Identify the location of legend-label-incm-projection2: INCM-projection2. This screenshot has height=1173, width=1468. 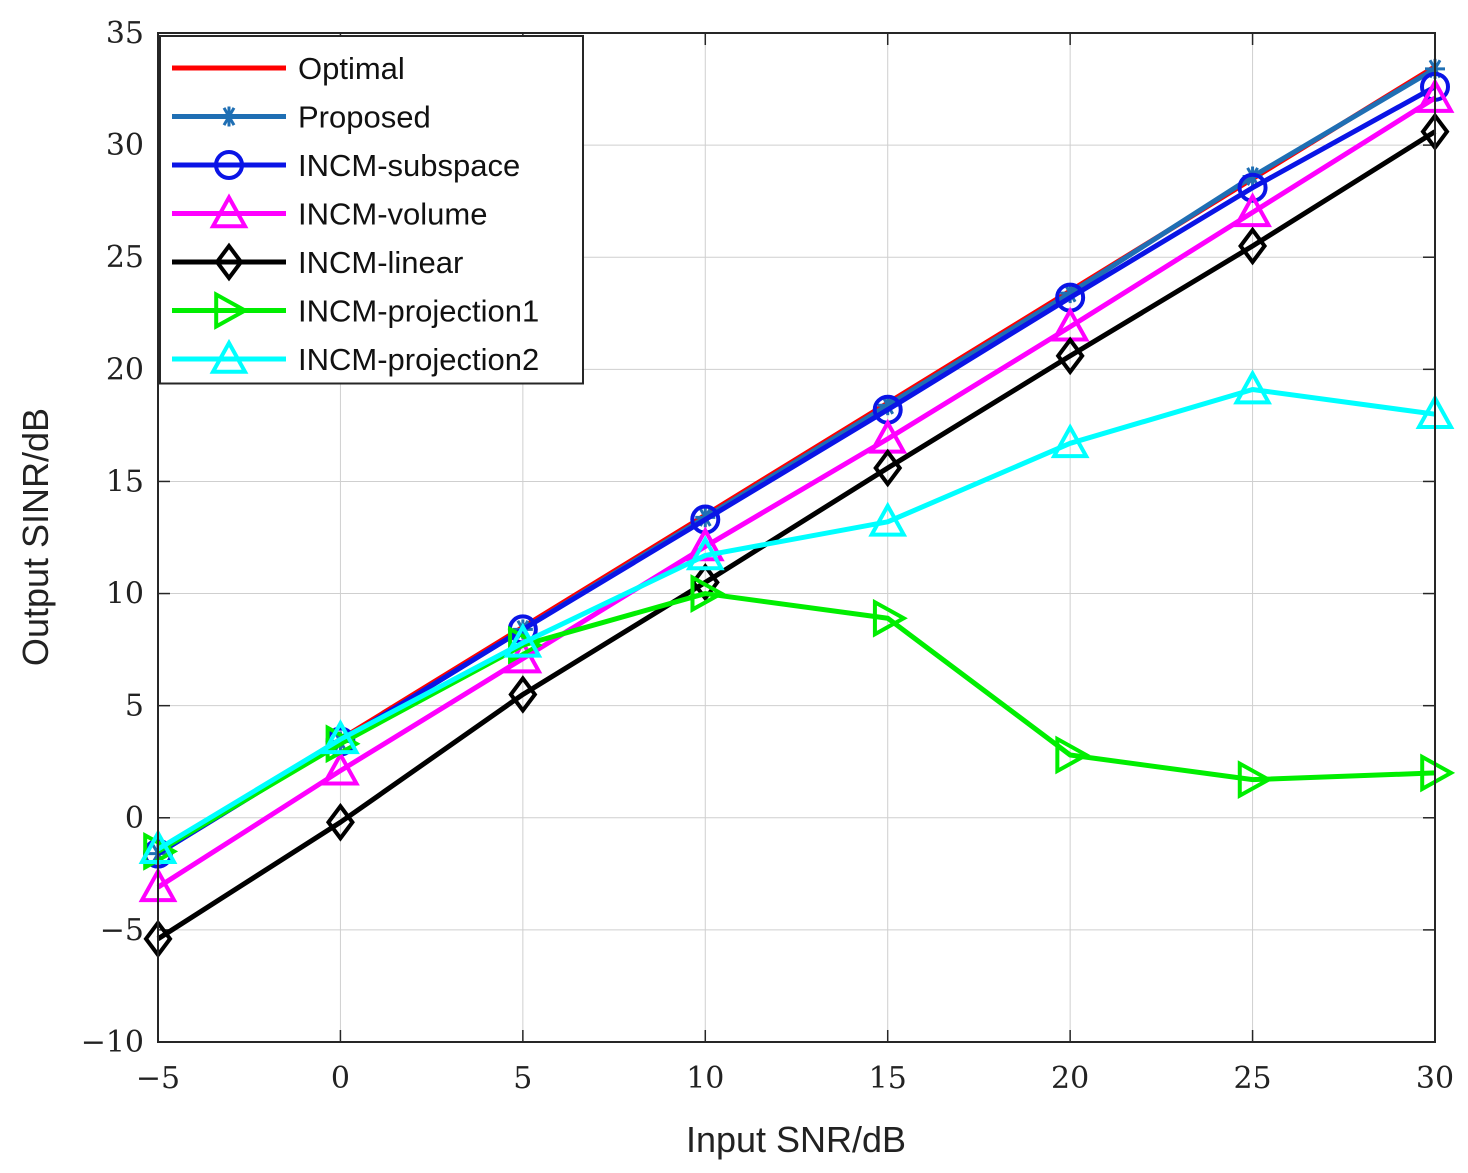
(418, 359).